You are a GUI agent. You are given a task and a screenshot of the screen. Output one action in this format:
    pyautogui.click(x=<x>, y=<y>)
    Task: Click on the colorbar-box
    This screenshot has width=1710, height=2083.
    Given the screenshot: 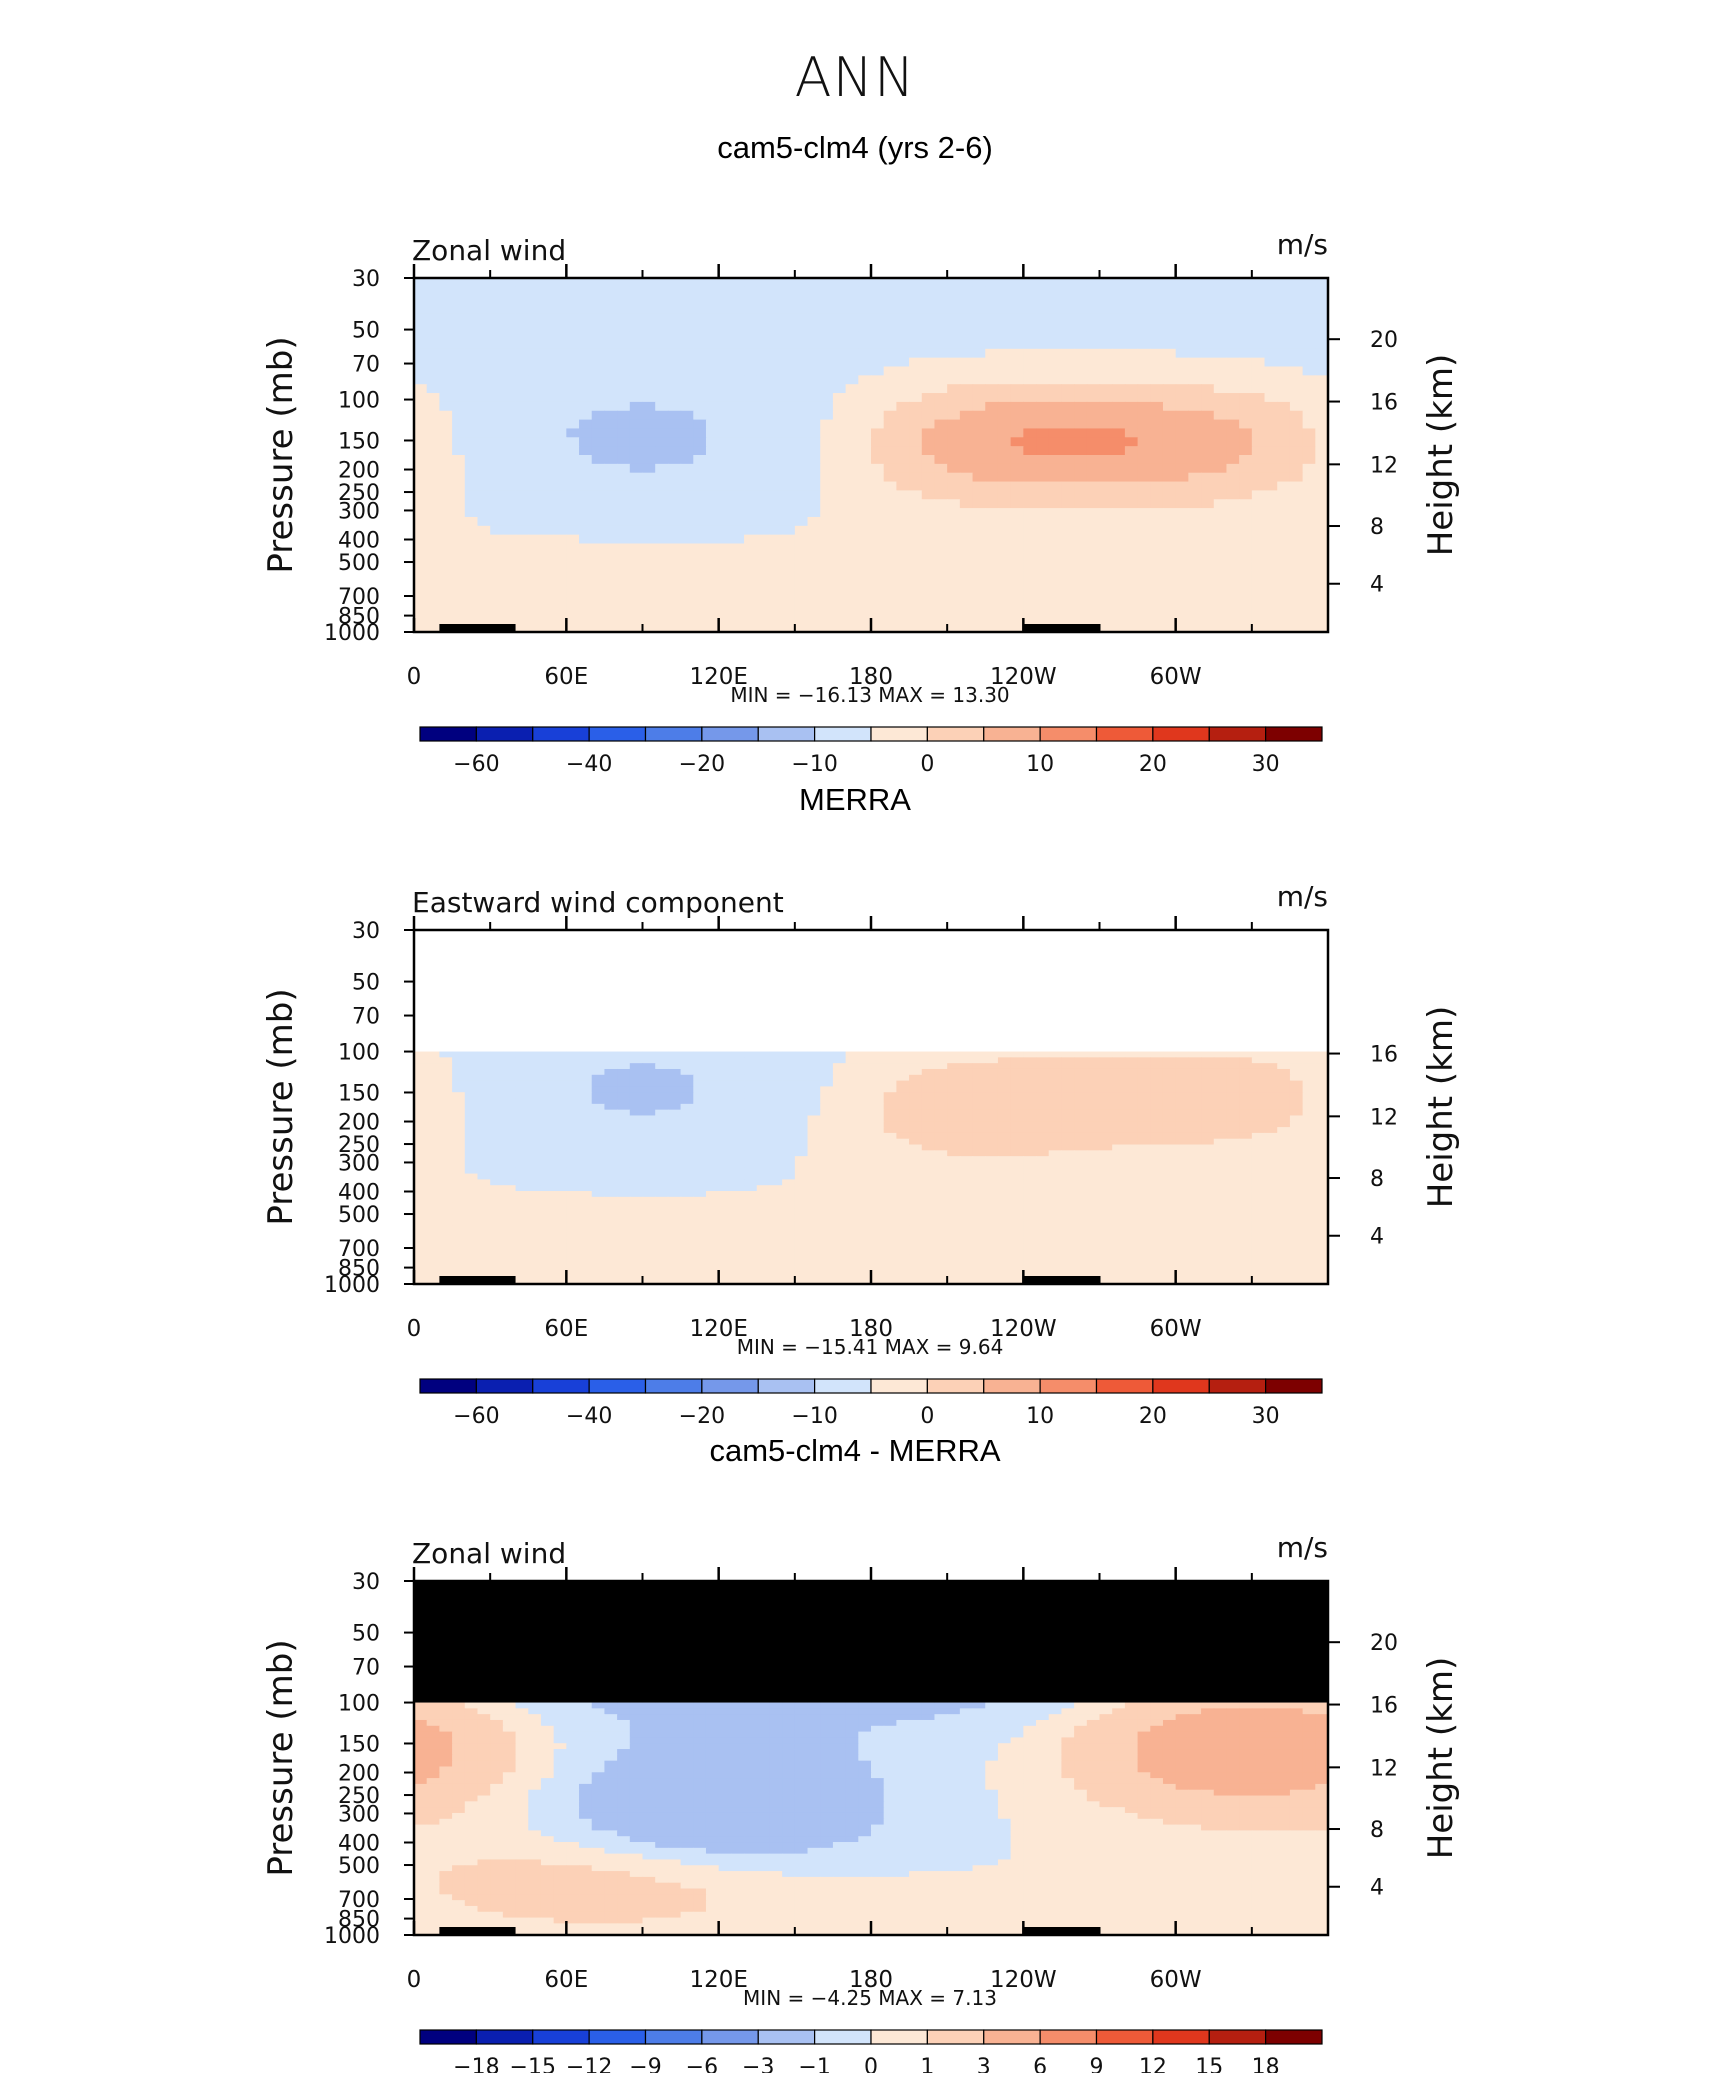 What is the action you would take?
    pyautogui.click(x=617, y=734)
    